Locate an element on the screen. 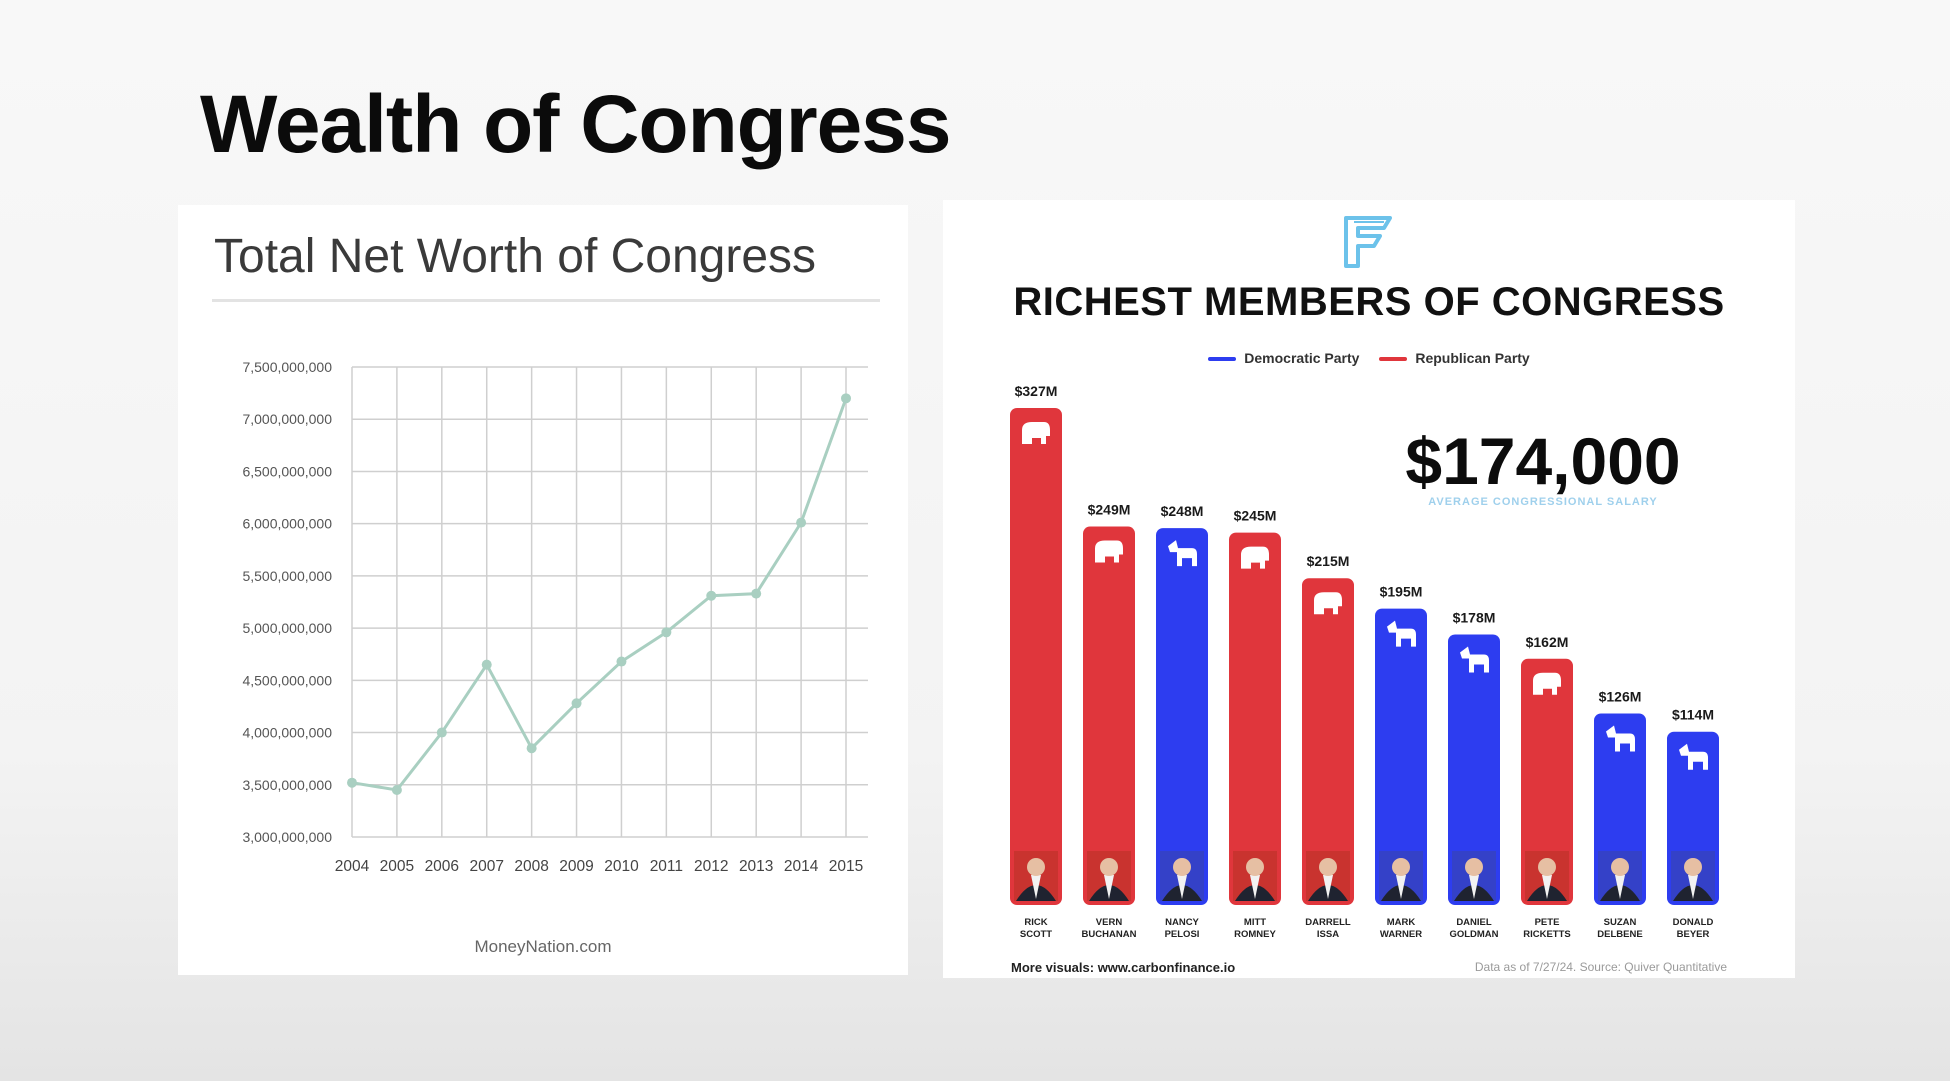 This screenshot has height=1081, width=1950. chart-source: MoneyNation.com is located at coordinates (543, 946).